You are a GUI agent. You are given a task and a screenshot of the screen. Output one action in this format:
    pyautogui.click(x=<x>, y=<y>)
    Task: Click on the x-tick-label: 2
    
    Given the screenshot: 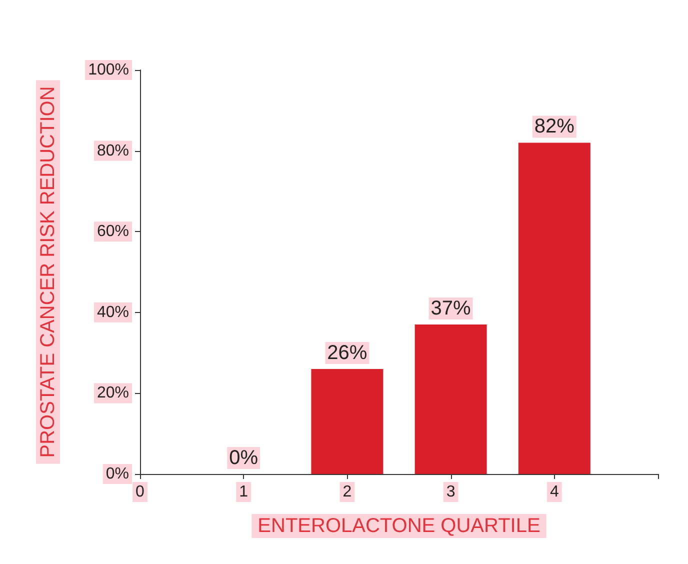 What is the action you would take?
    pyautogui.click(x=347, y=492)
    